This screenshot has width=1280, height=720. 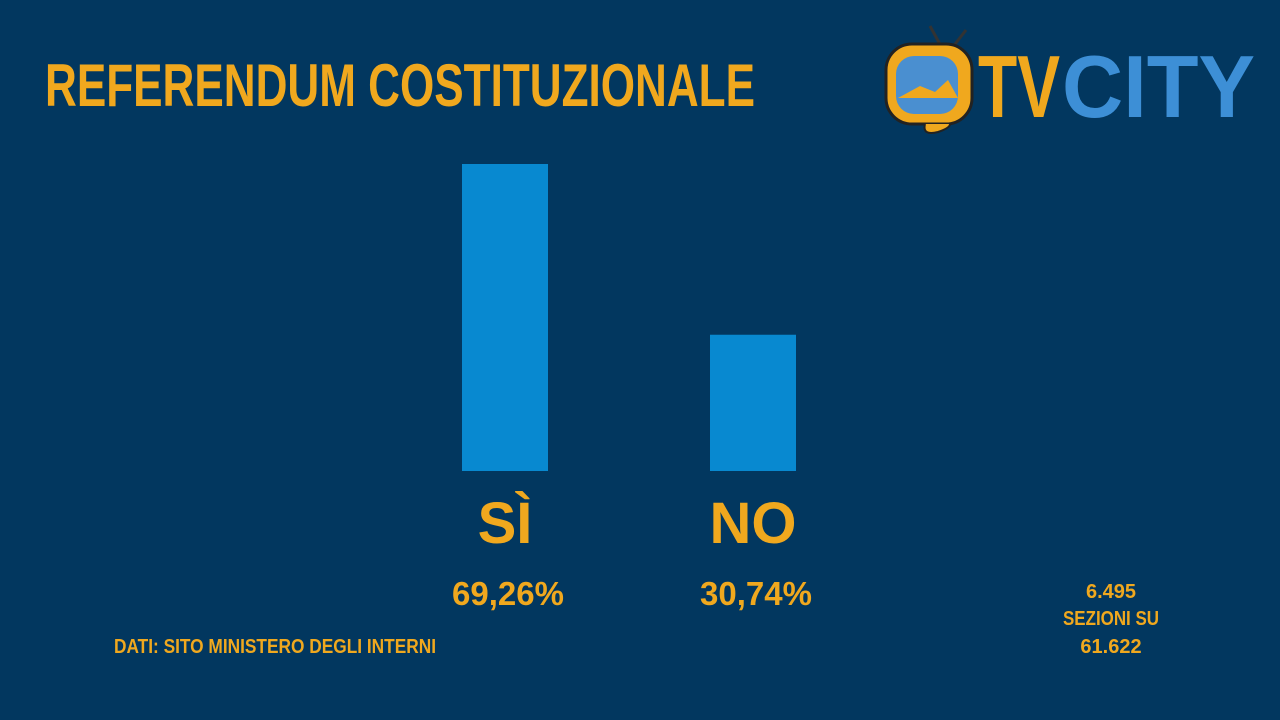 I want to click on sections-note: 61.622, so click(x=1110, y=647).